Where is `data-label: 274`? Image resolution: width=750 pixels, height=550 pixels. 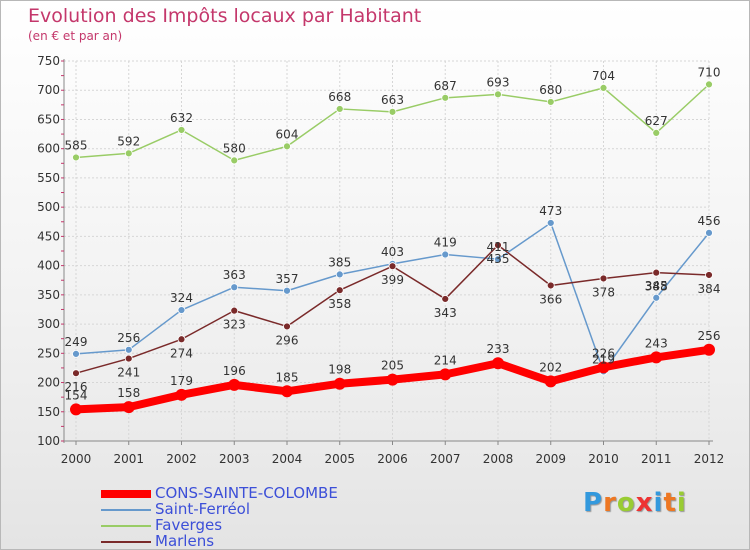
data-label: 274 is located at coordinates (181, 353).